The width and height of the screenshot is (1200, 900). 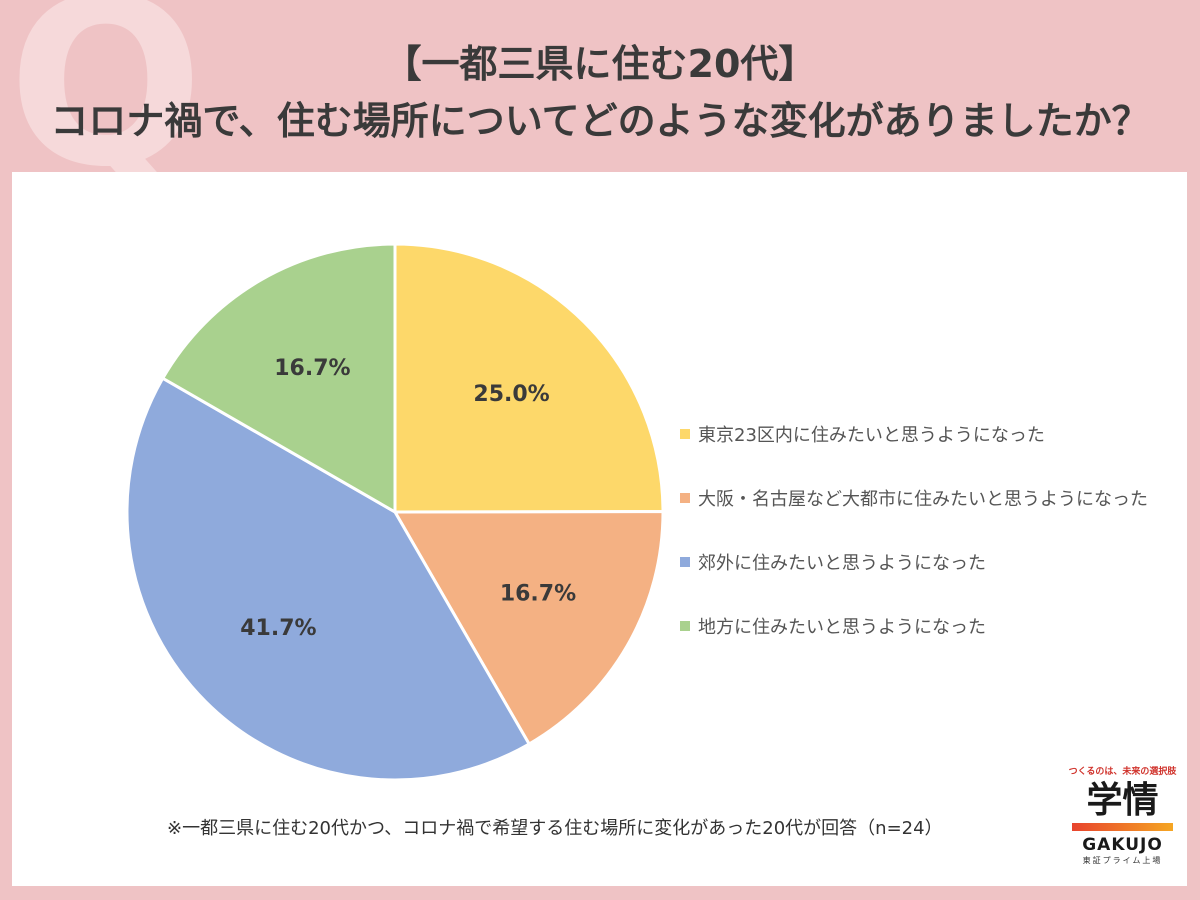 What do you see at coordinates (1122, 827) in the screenshot?
I see `logo-bar` at bounding box center [1122, 827].